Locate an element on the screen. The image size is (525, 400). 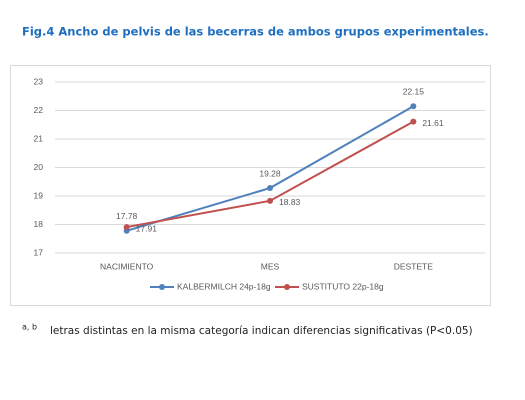
y-tick-label: 17 is located at coordinates (39, 252).